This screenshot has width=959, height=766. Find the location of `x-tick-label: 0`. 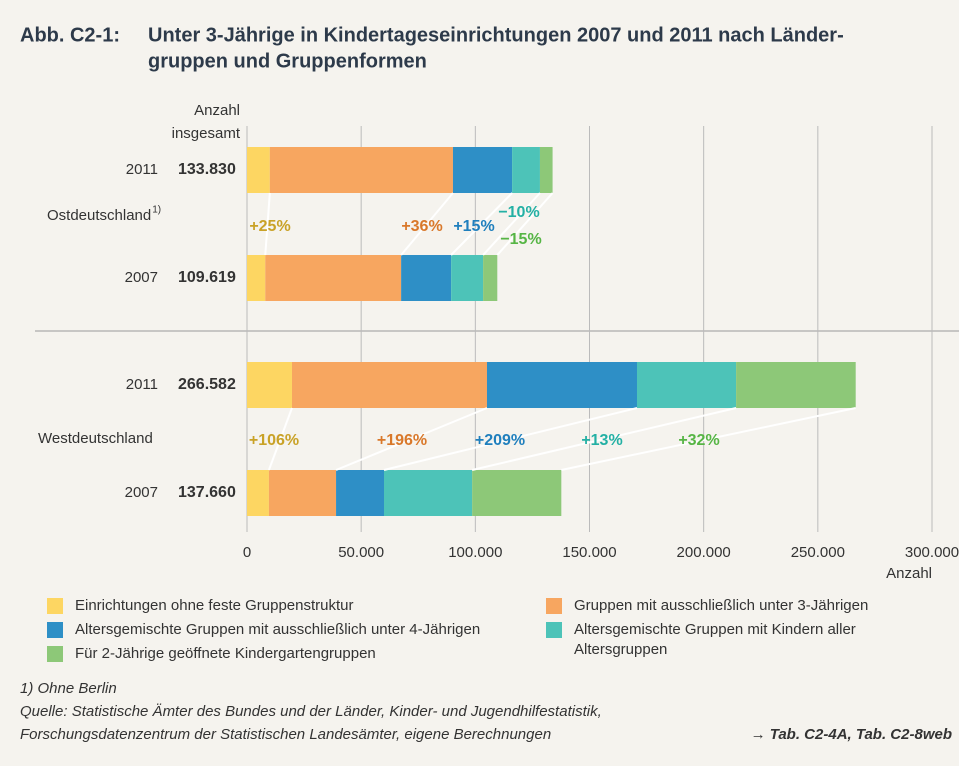

x-tick-label: 0 is located at coordinates (247, 552).